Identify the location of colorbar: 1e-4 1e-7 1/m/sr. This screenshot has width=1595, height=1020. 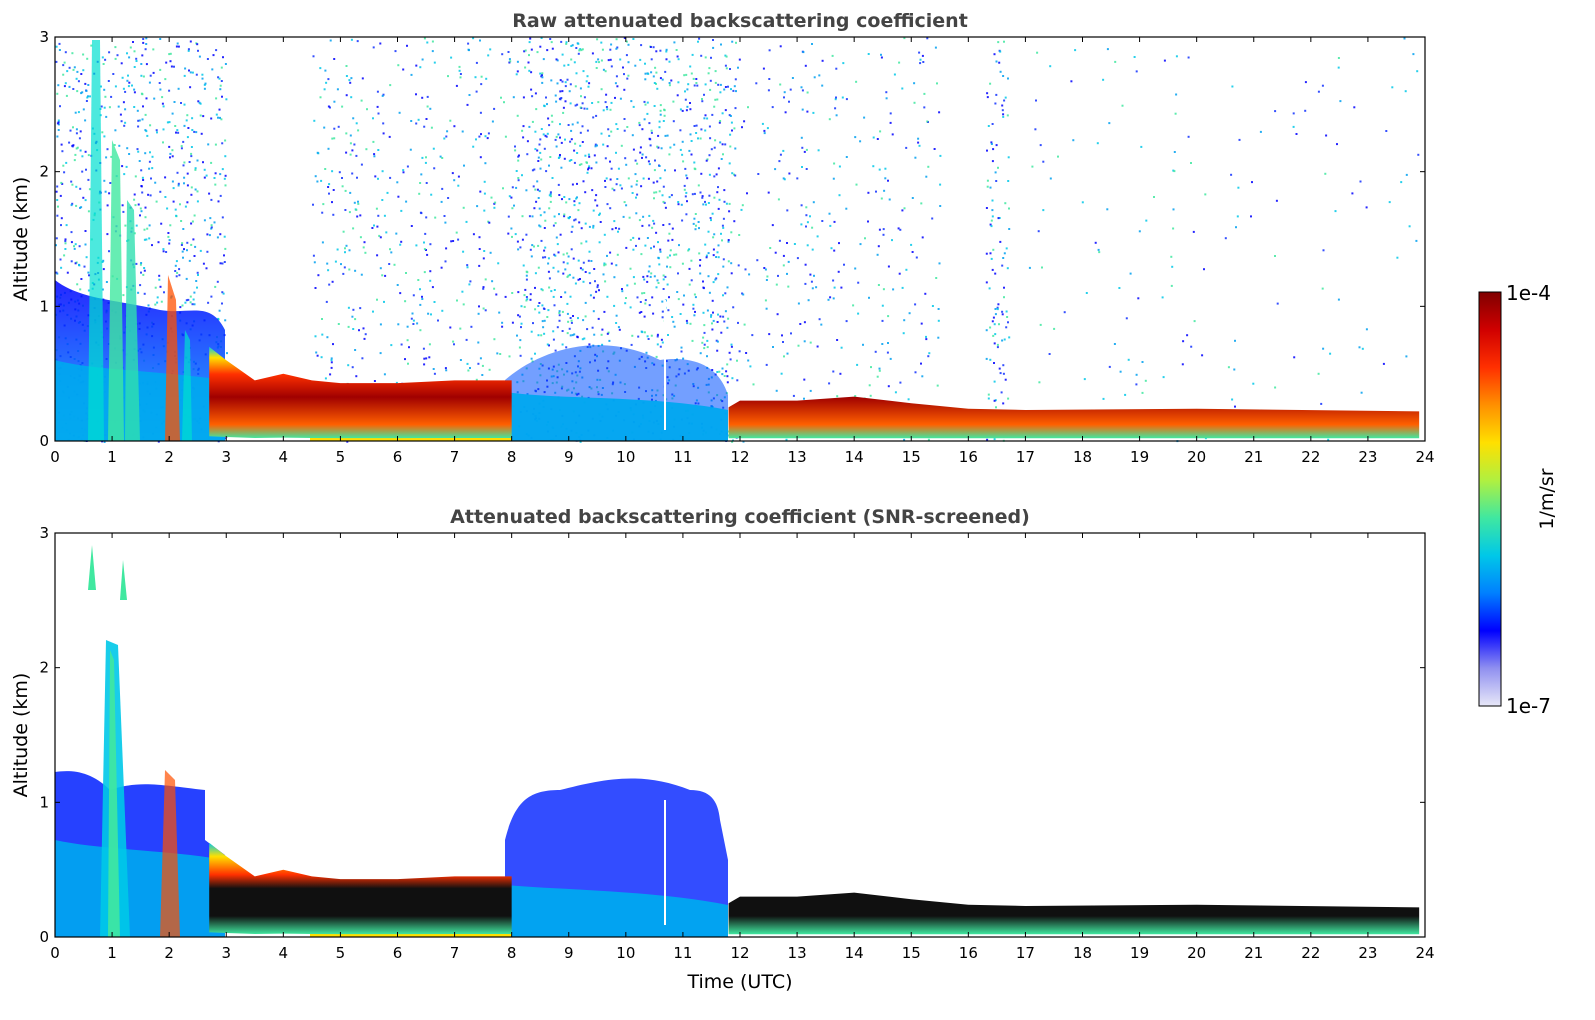
(1518, 499).